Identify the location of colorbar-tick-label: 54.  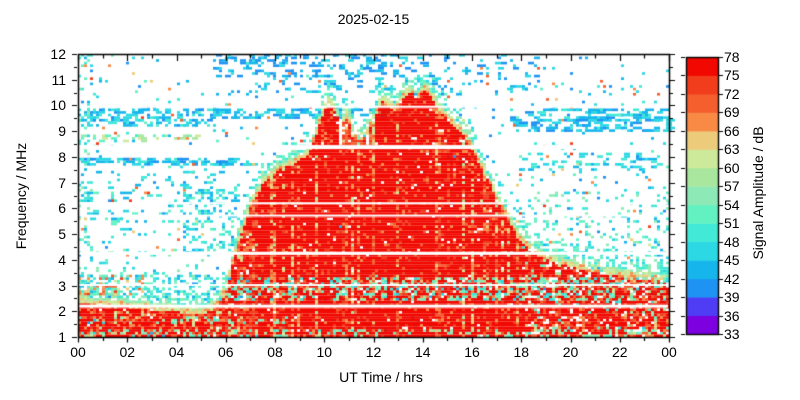
(732, 204).